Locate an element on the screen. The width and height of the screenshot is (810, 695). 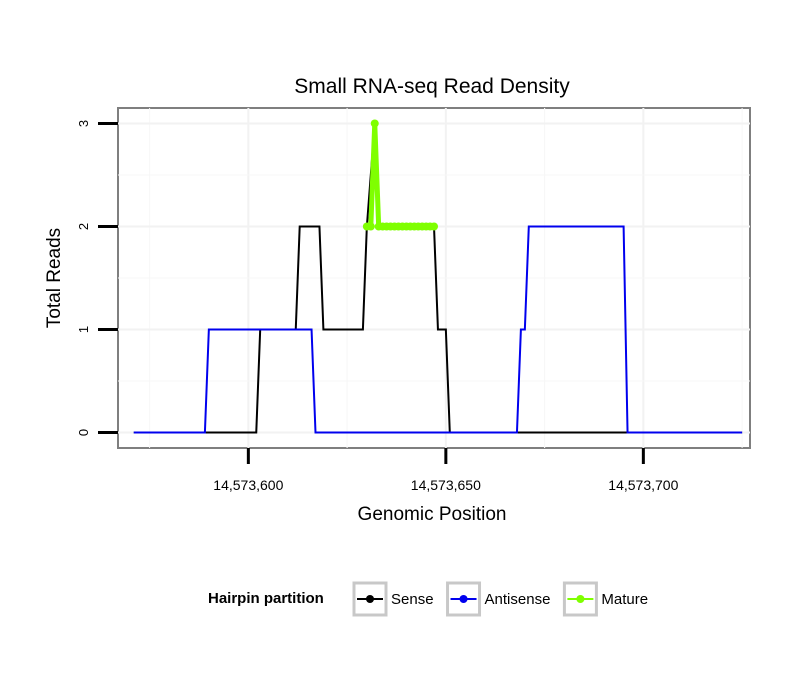
legend-item-mature: Mature is located at coordinates (605, 599).